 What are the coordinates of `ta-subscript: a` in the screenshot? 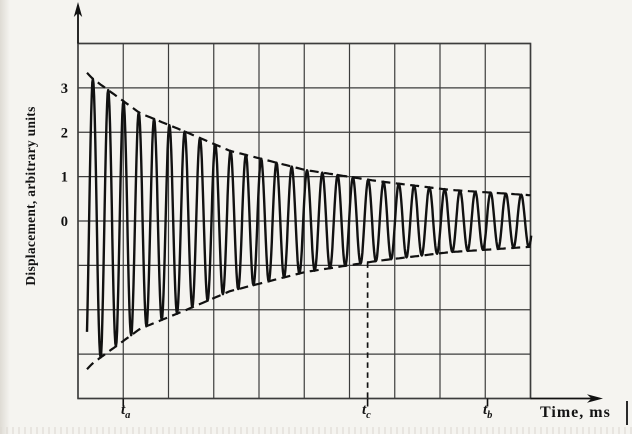 It's located at (128, 415).